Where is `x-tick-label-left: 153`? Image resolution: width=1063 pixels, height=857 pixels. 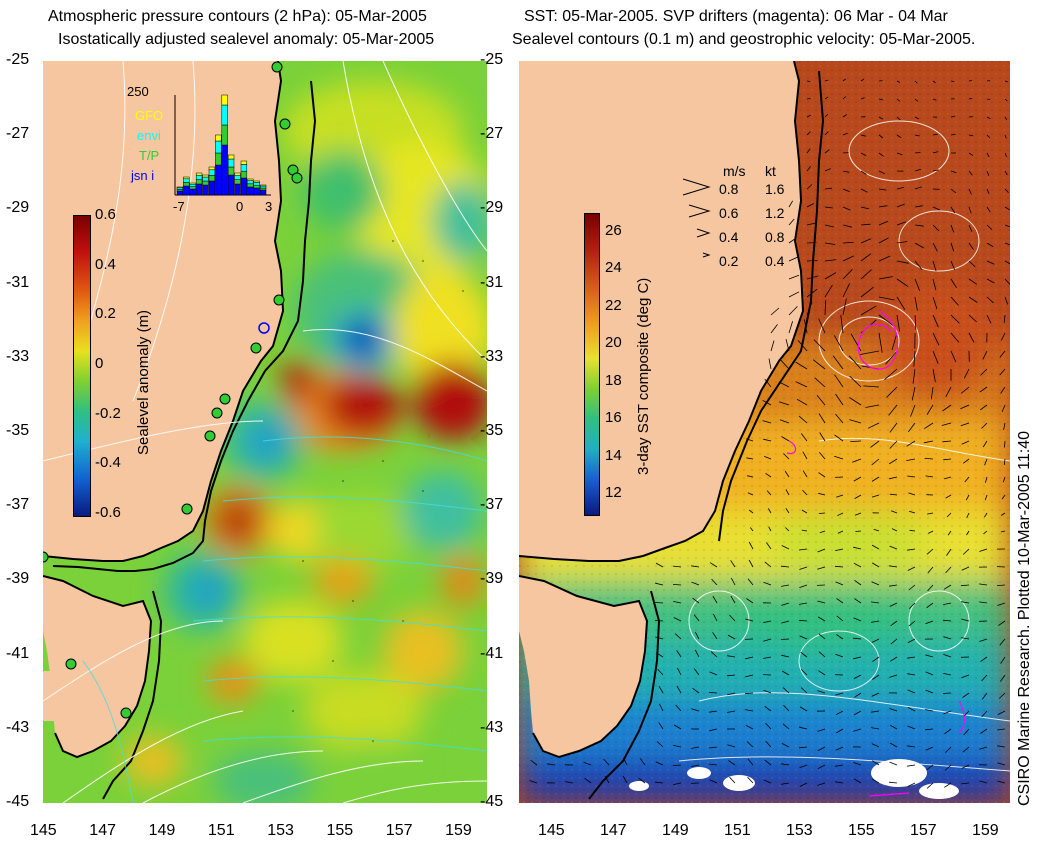
x-tick-label-left: 153 is located at coordinates (280, 830).